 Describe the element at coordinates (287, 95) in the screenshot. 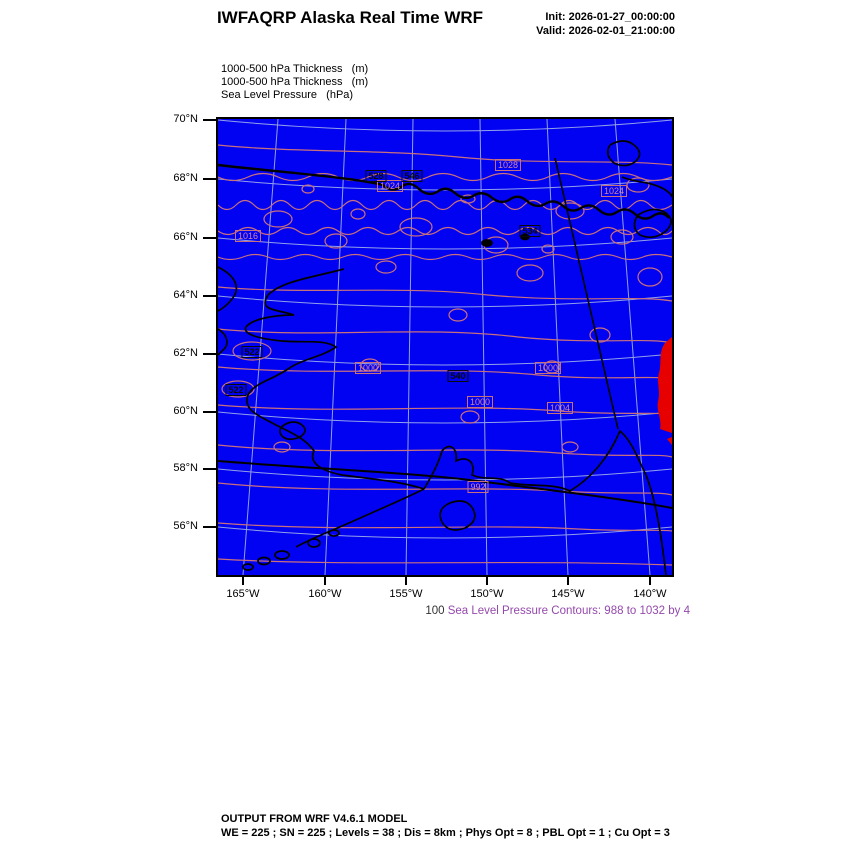

I see `legend-line-slp: Sea Level Pressure (hPa)` at that location.